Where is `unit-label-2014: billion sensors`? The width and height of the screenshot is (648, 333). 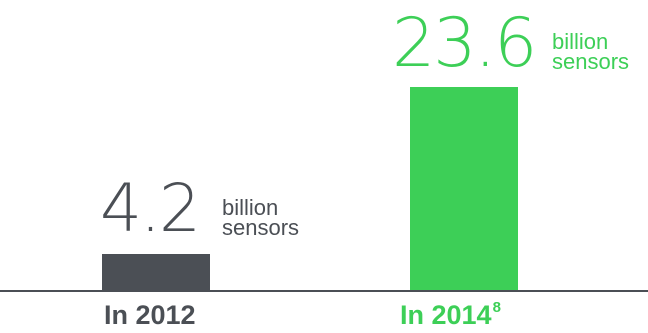
unit-label-2014: billion sensors is located at coordinates (591, 51).